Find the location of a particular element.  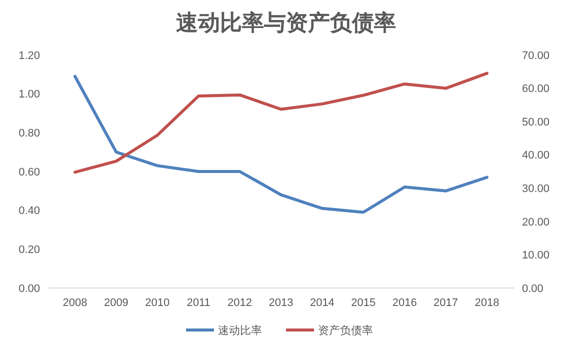

x-tick-label: 2017 is located at coordinates (446, 303).